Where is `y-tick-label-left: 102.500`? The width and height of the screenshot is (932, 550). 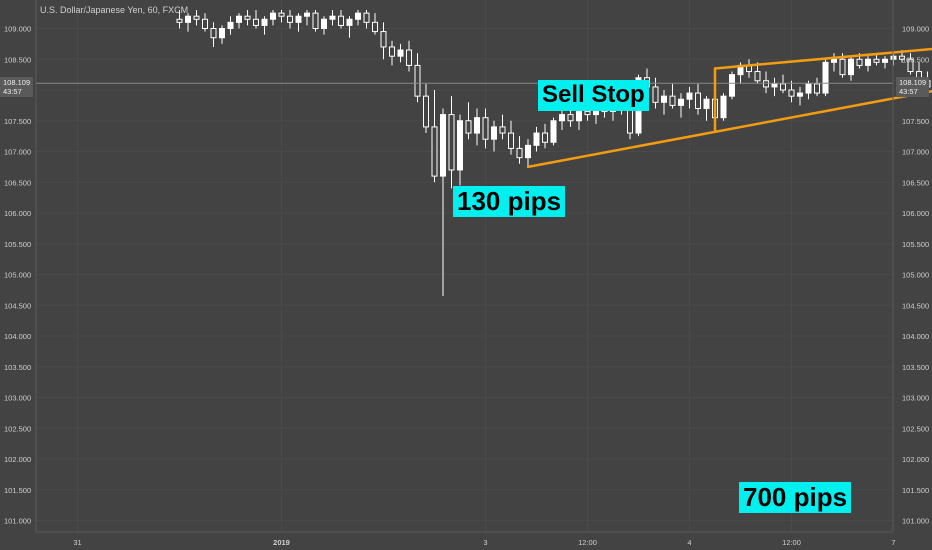
y-tick-label-left: 102.500 is located at coordinates (17, 428).